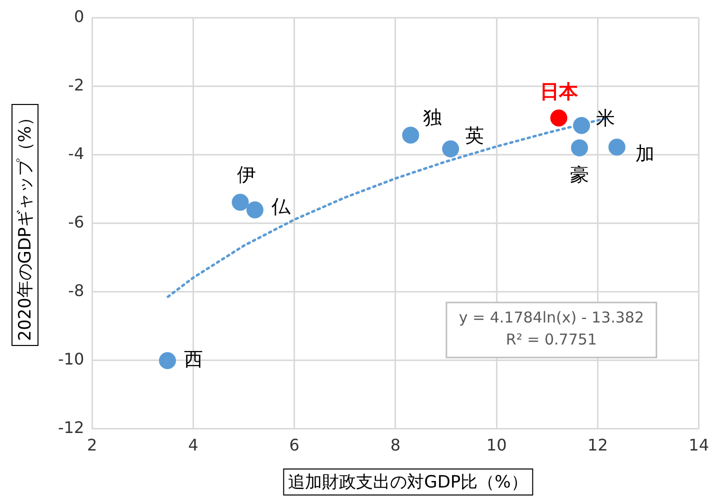 The width and height of the screenshot is (717, 500). I want to click on y-tick-label: -10, so click(71, 358).